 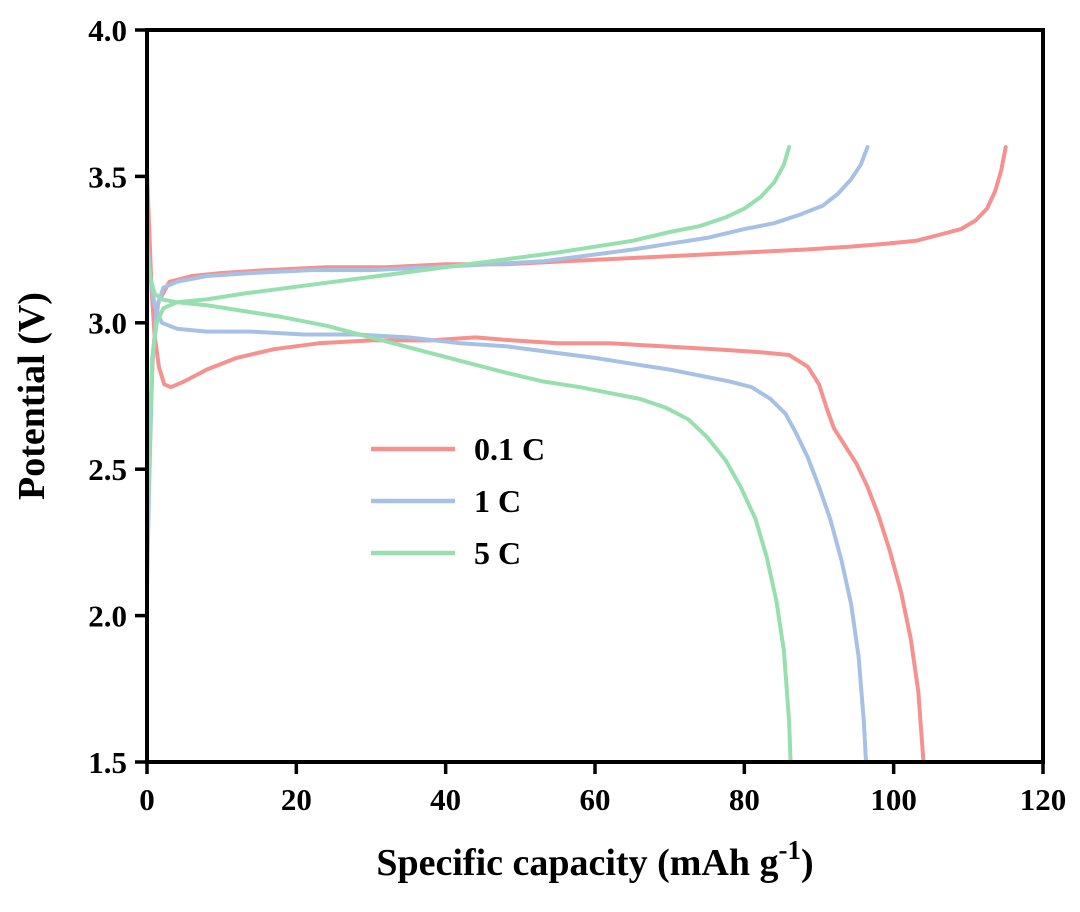 I want to click on legend-item-0.1c: 0.1 C, so click(x=456, y=449).